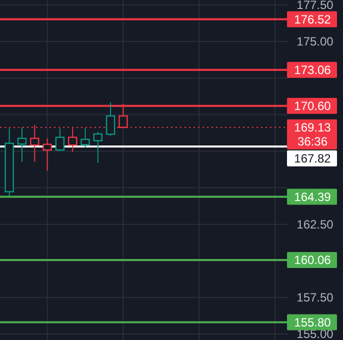 The width and height of the screenshot is (343, 340). What do you see at coordinates (313, 197) in the screenshot?
I see `ref-line-label: 164.39` at bounding box center [313, 197].